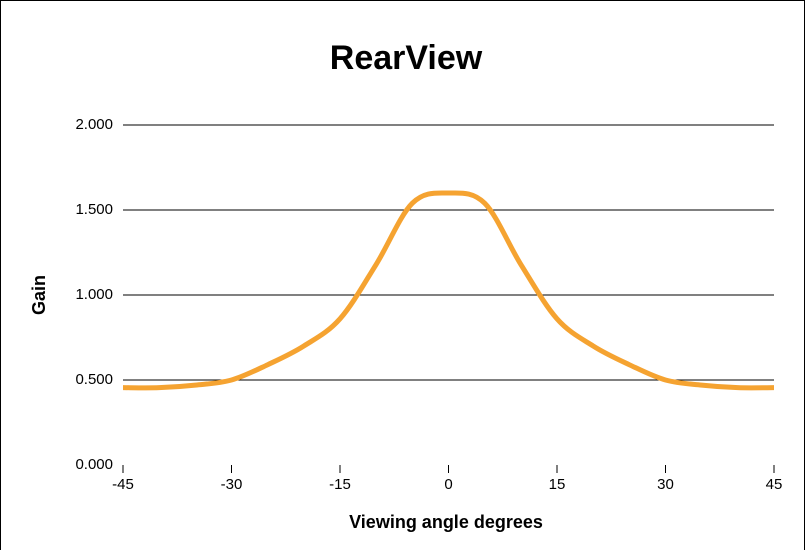 The image size is (805, 550). What do you see at coordinates (232, 484) in the screenshot?
I see `x-tick-label: -30` at bounding box center [232, 484].